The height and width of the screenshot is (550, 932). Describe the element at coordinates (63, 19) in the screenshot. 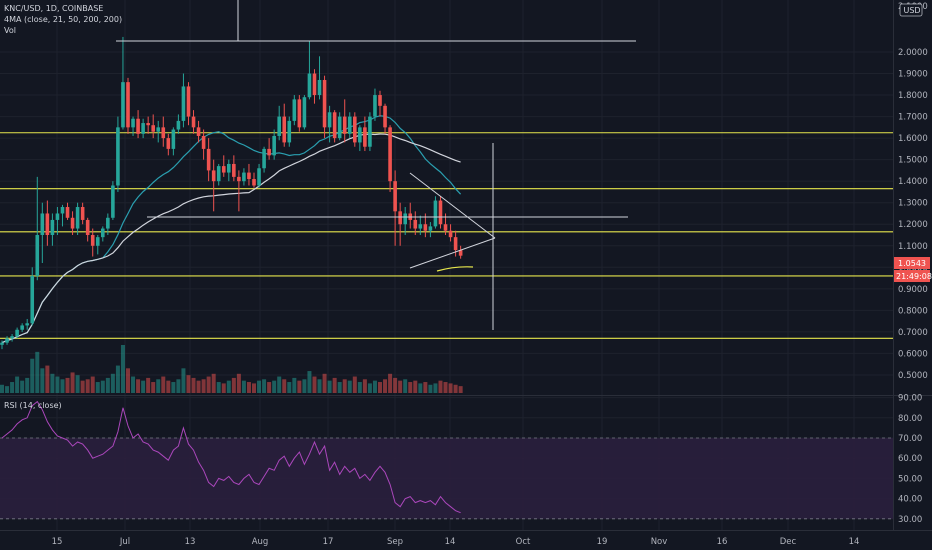

I see `ma-indicator-label: 4MA (close, 21, 50, 200, 200)` at that location.